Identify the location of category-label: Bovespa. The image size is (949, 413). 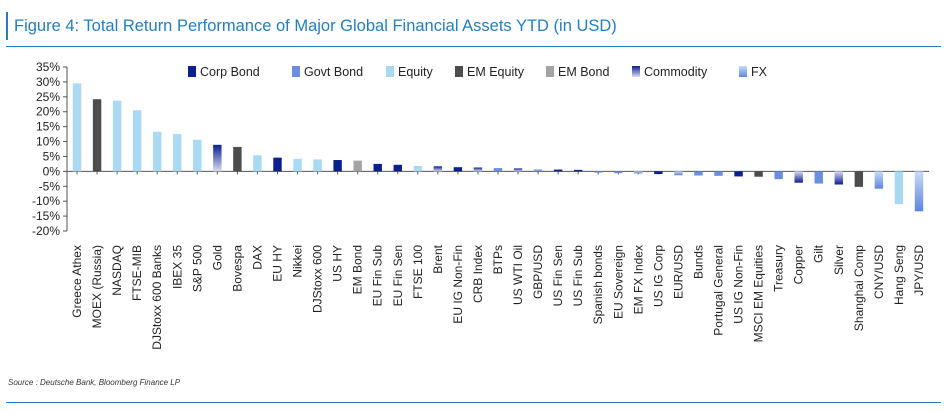
(237, 268).